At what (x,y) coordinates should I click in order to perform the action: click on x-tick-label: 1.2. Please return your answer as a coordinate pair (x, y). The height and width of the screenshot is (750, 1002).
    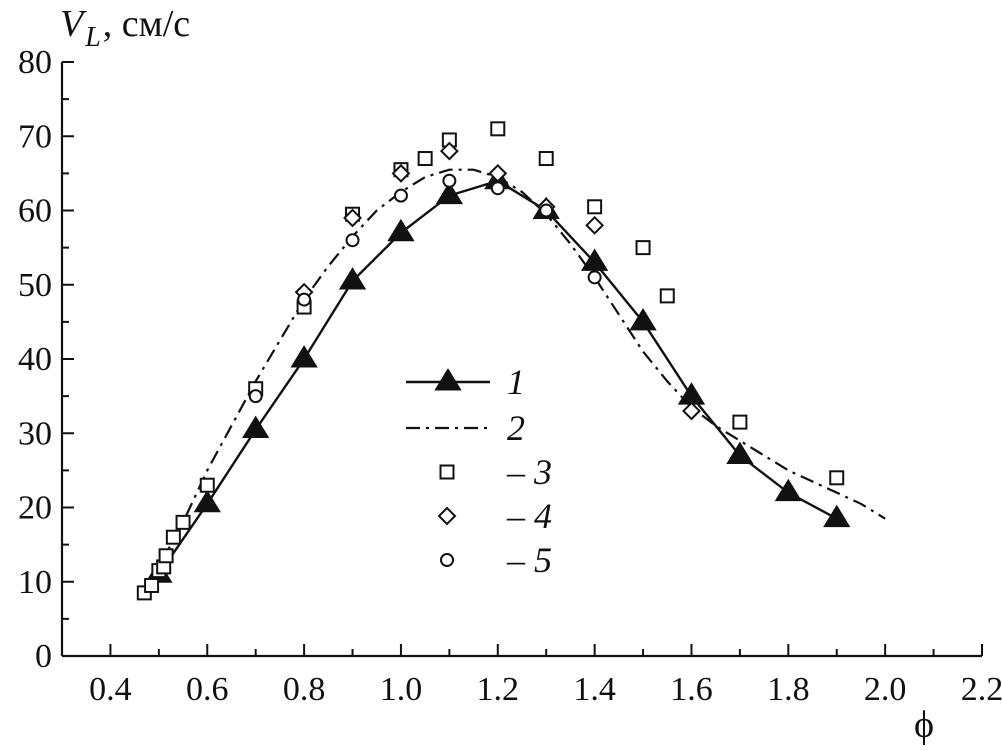
    Looking at the image, I should click on (498, 689).